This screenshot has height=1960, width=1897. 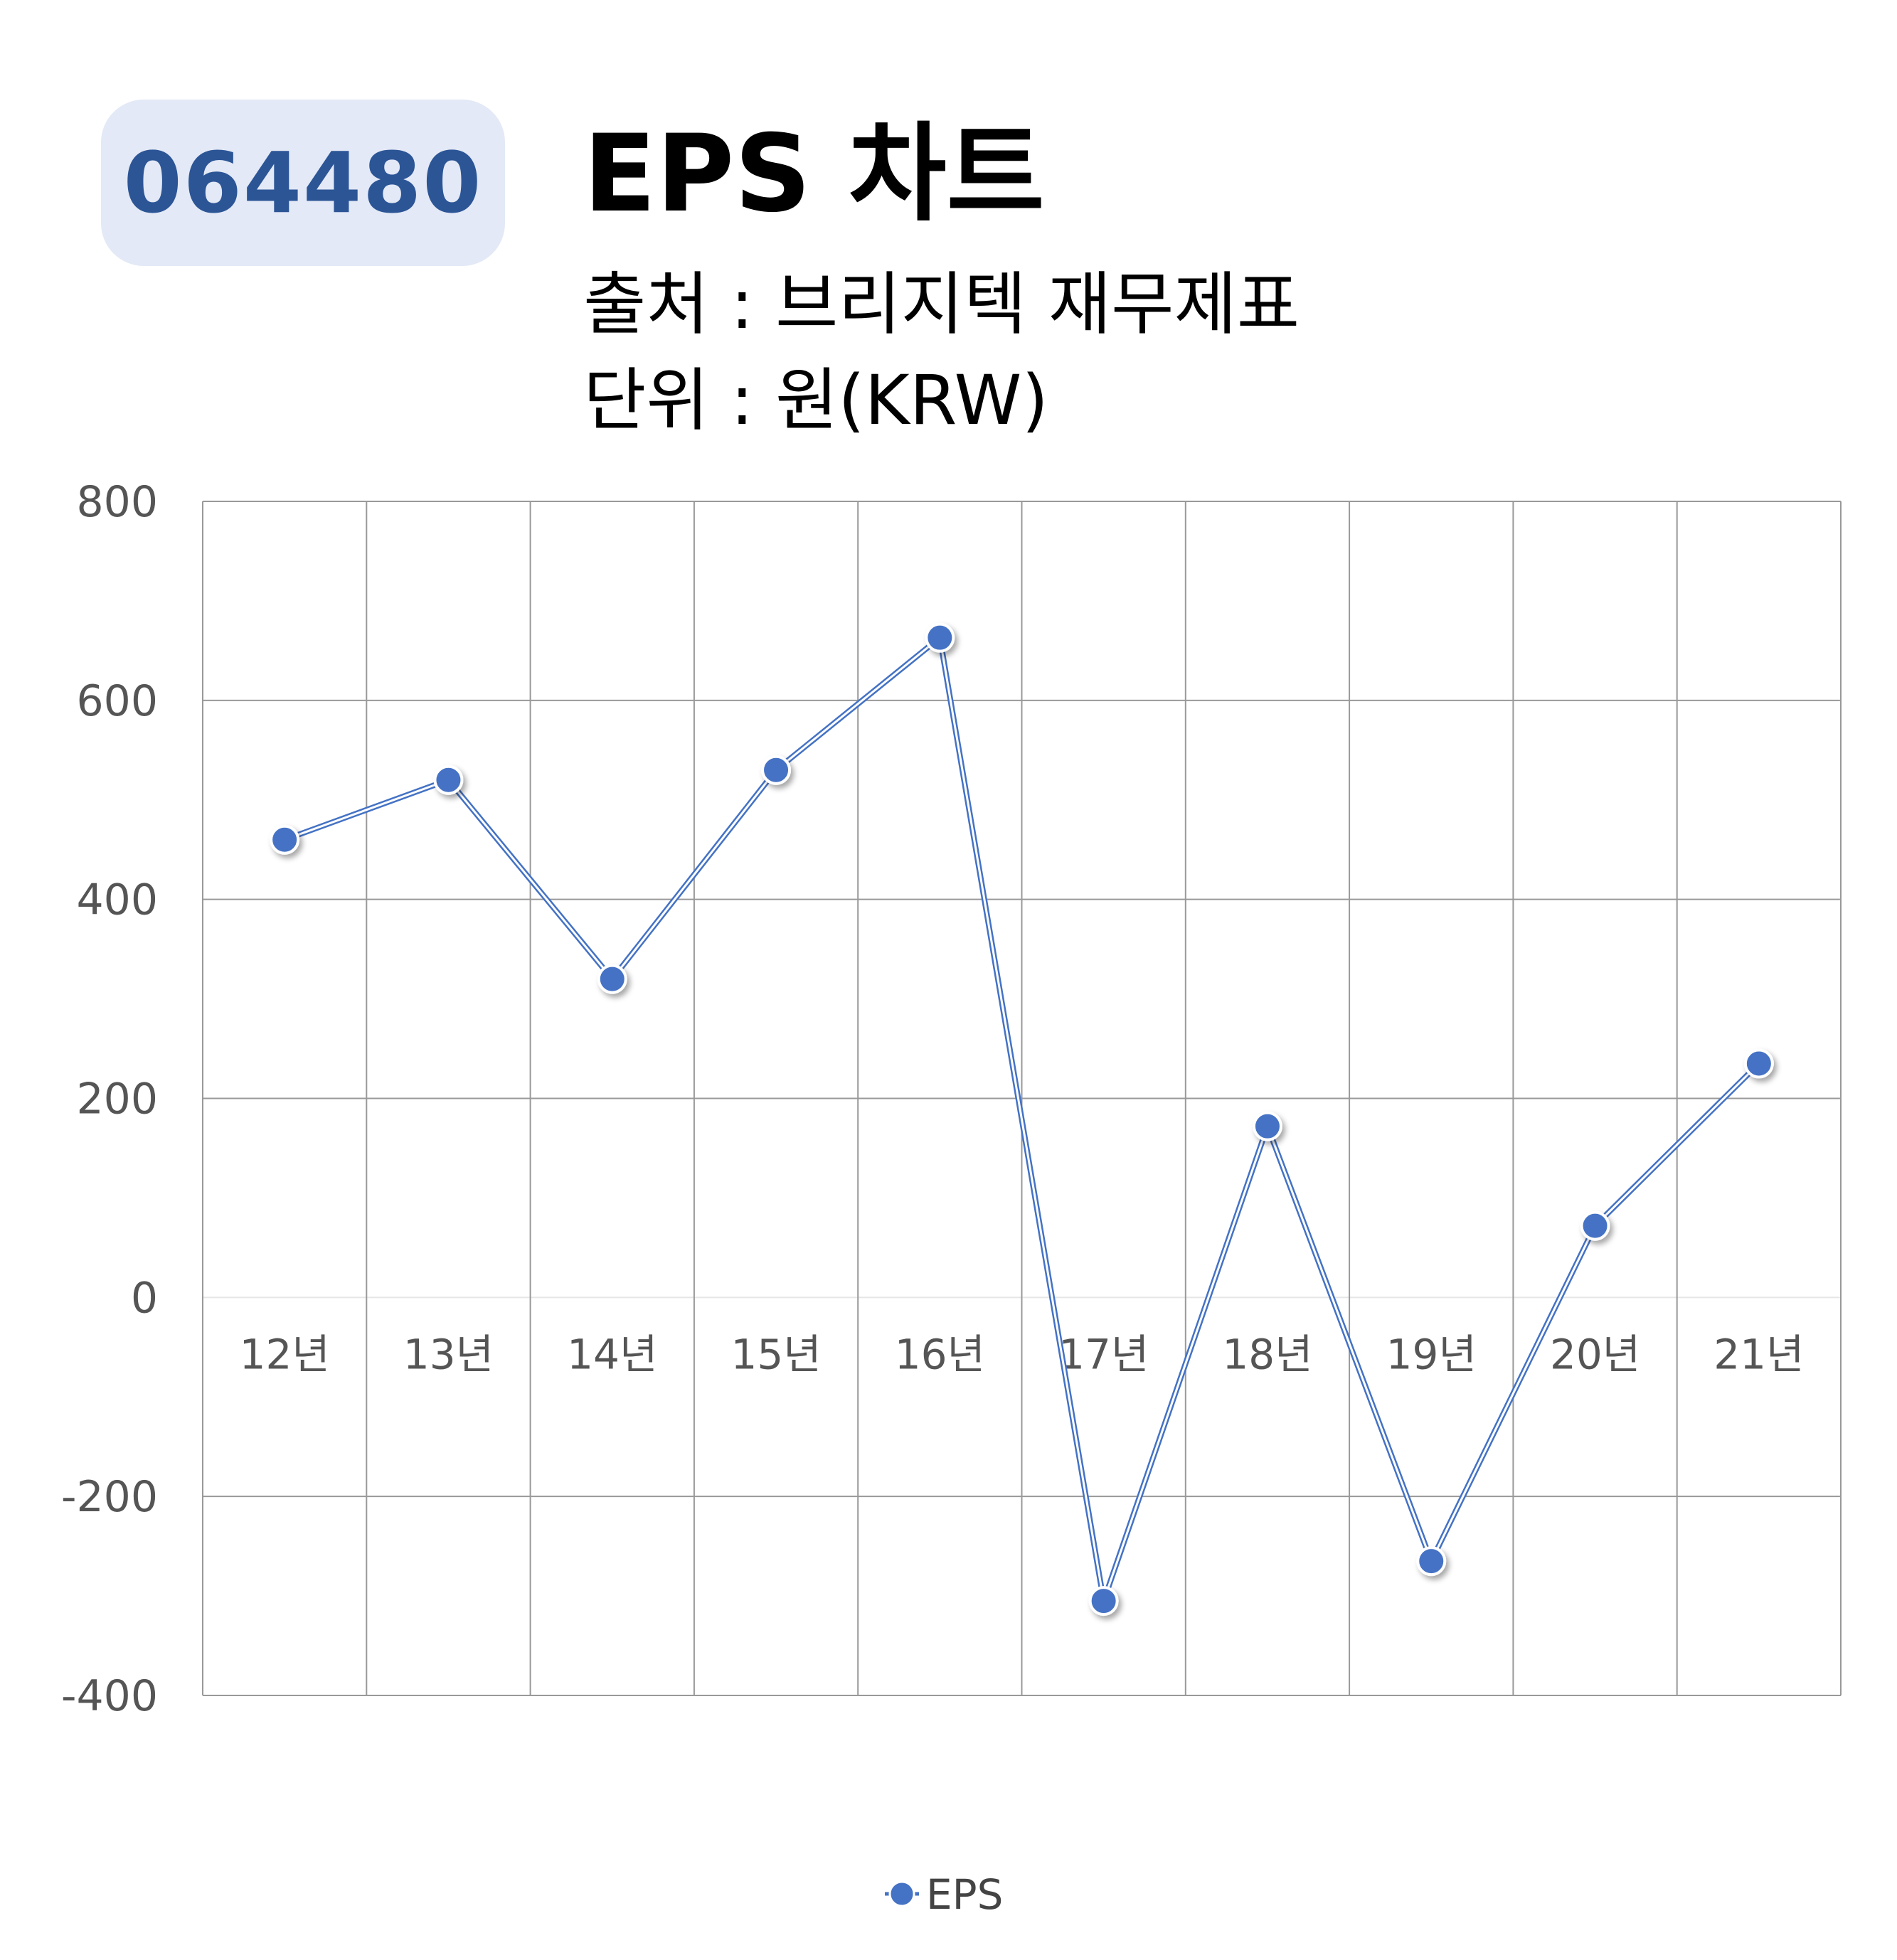 I want to click on x-tick-label: 19년, so click(x=1432, y=1354).